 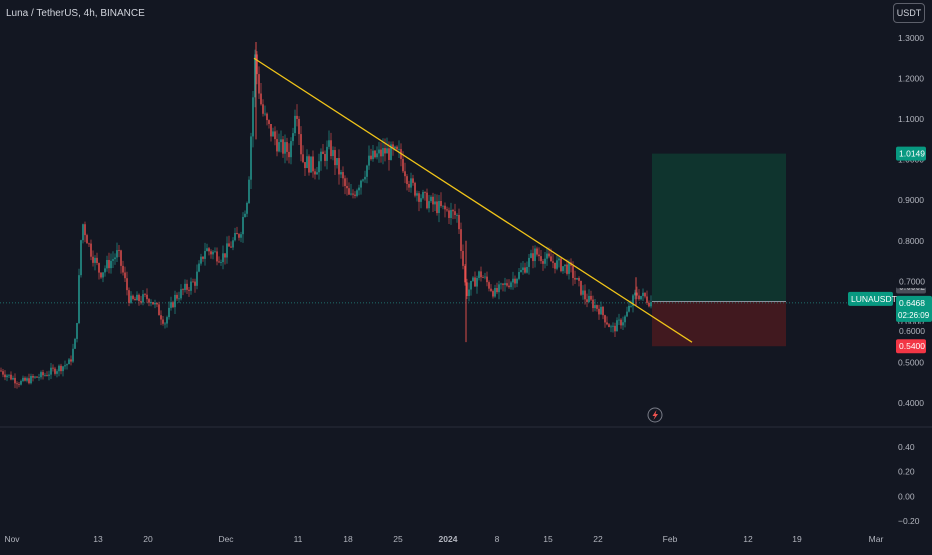 What do you see at coordinates (906, 496) in the screenshot?
I see `indicator-tick-label: 0.00` at bounding box center [906, 496].